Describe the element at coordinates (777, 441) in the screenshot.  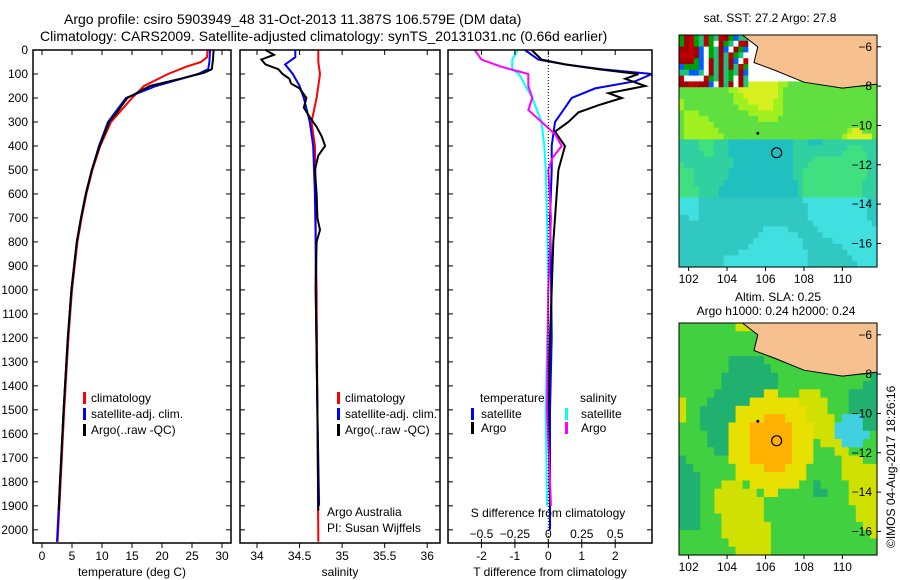
I see `argo-position-marker` at that location.